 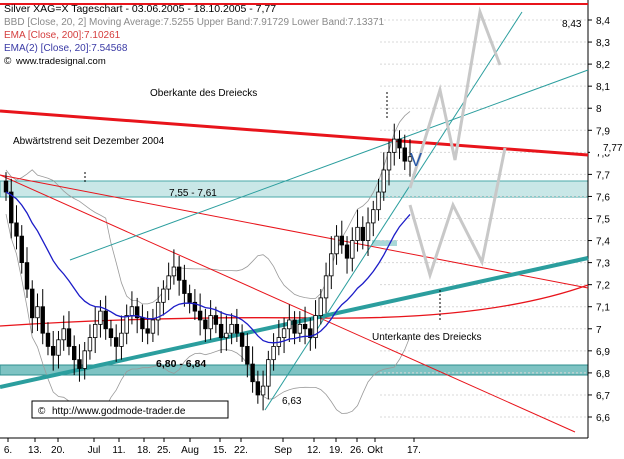 What do you see at coordinates (603, 264) in the screenshot?
I see `y-tick-label: 7,3` at bounding box center [603, 264].